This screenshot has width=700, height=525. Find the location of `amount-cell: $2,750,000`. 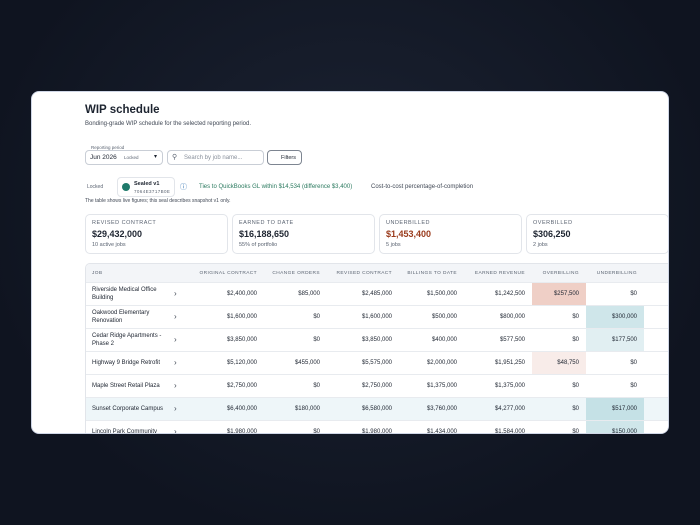

amount-cell: $2,750,000 is located at coordinates (227, 386).